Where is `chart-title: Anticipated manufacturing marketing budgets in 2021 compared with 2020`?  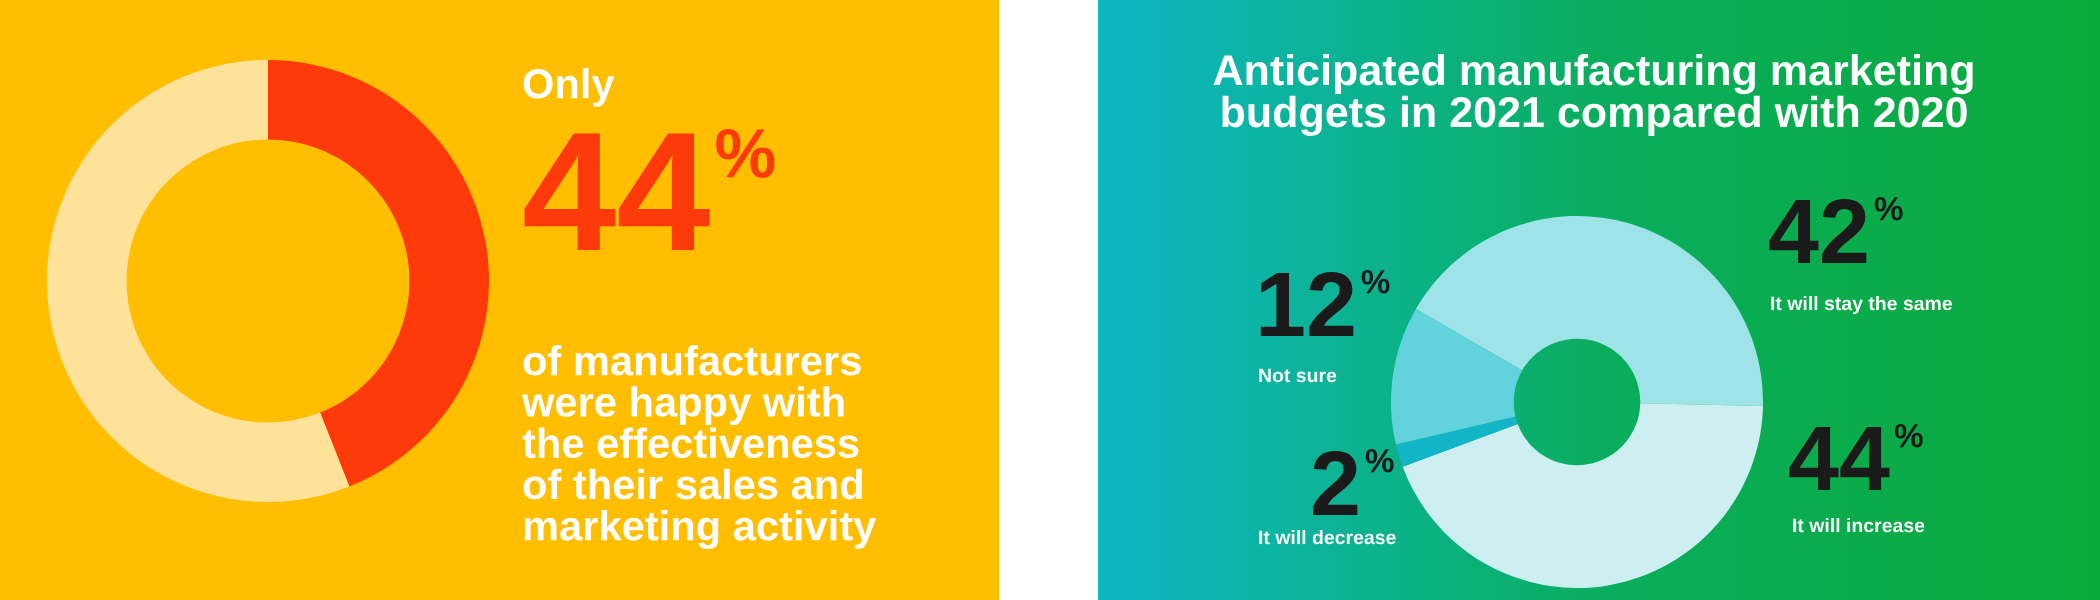
chart-title: Anticipated manufacturing marketing budgets in 2021 compared with 2020 is located at coordinates (1593, 95).